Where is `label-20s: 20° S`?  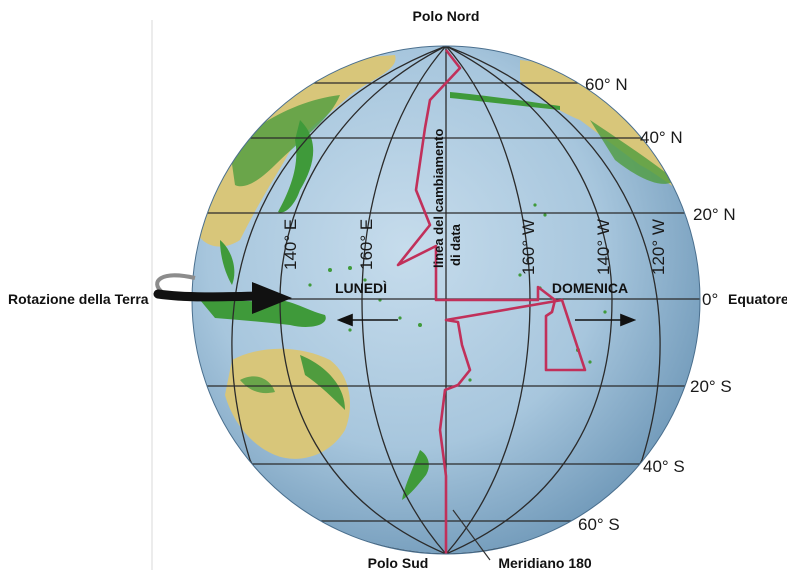 label-20s: 20° S is located at coordinates (711, 386).